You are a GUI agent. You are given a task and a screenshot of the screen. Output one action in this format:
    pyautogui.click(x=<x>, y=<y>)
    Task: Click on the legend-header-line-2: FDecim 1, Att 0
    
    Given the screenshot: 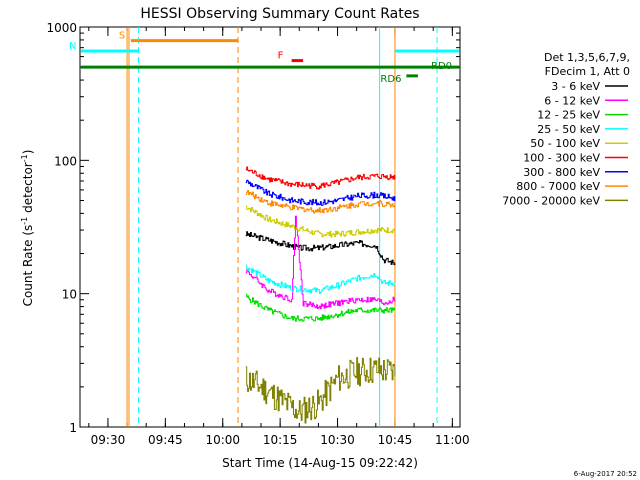 What is the action you would take?
    pyautogui.click(x=587, y=71)
    